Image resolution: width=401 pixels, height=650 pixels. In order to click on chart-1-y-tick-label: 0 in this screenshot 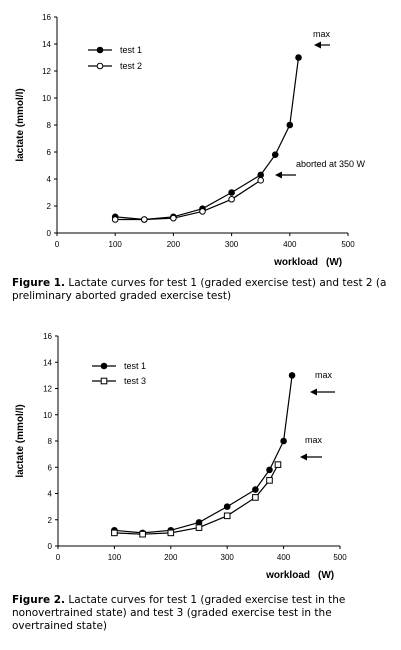, I will do `click(49, 233)`.